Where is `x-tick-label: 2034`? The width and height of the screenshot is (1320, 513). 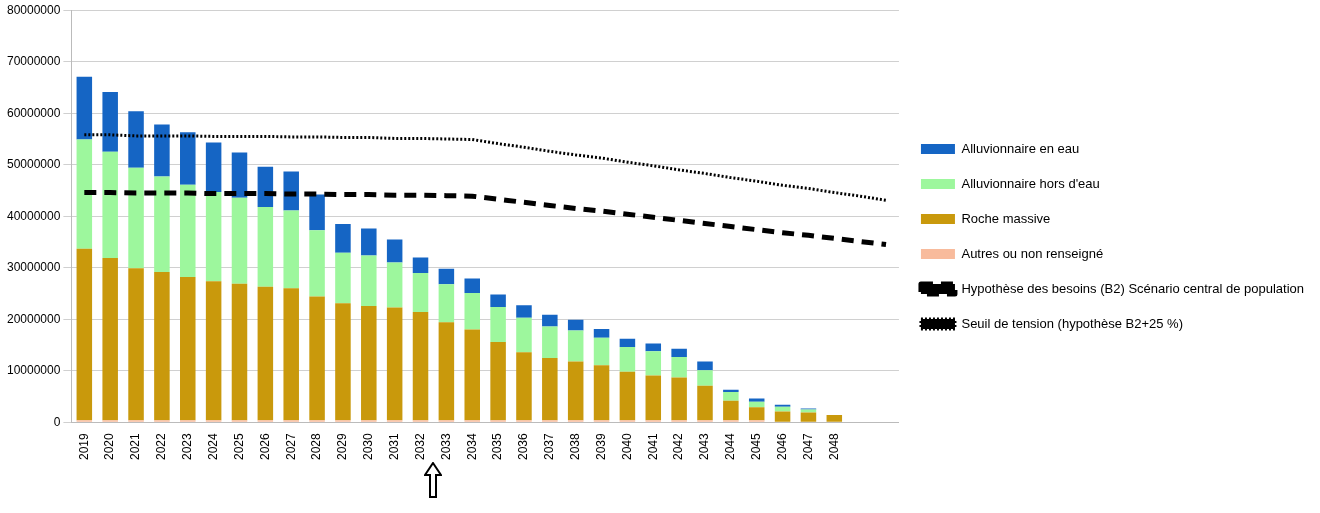
x-tick-label: 2034 is located at coordinates (471, 446).